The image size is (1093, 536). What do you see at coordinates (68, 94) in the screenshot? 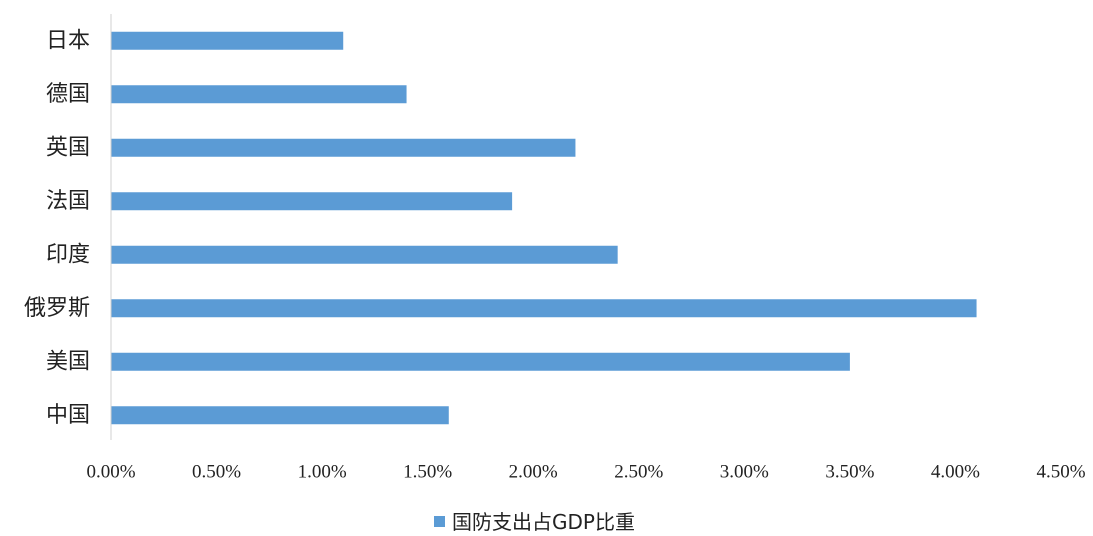
I see `category-label: 德国` at bounding box center [68, 94].